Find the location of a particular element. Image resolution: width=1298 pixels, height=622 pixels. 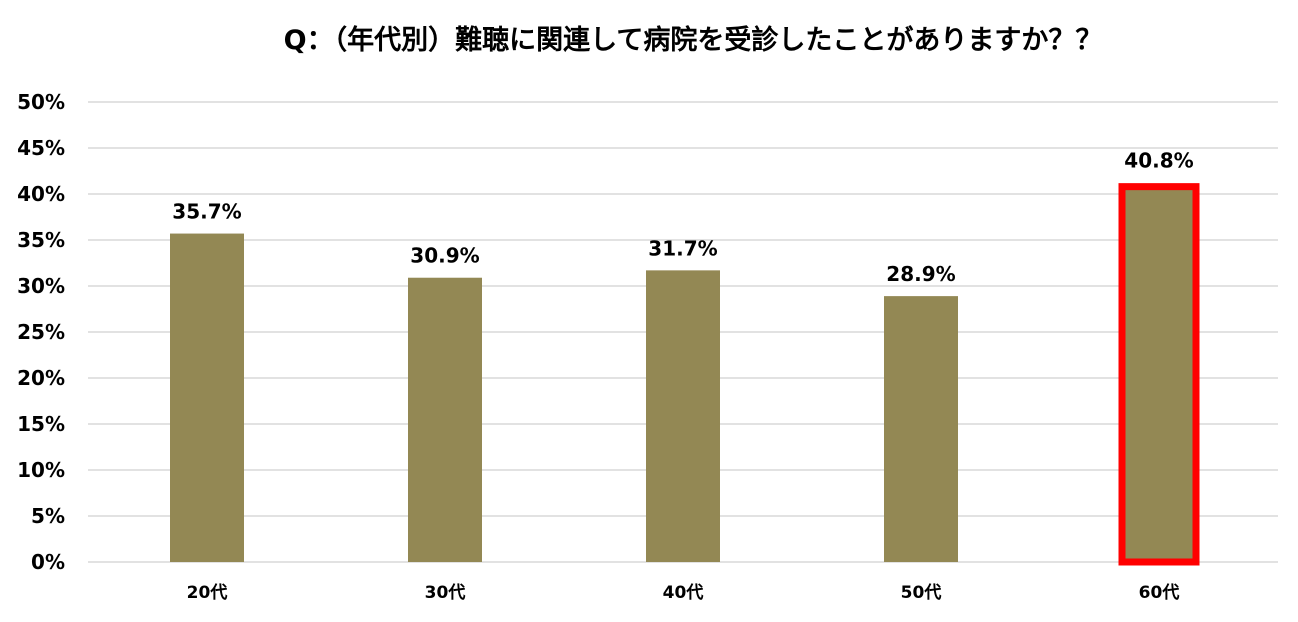

x-tick-label: 20代 is located at coordinates (207, 592).